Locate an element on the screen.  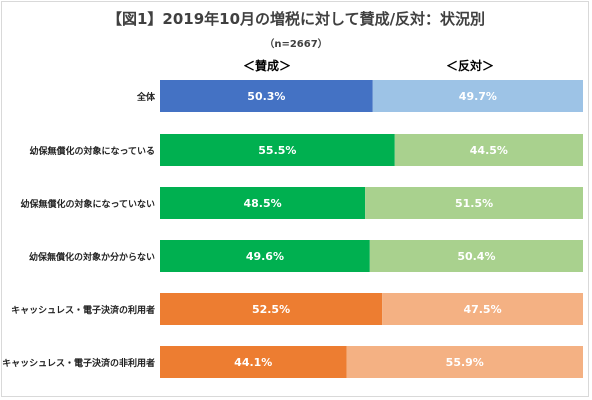
data-label-oppose: 50.4% is located at coordinates (476, 256).